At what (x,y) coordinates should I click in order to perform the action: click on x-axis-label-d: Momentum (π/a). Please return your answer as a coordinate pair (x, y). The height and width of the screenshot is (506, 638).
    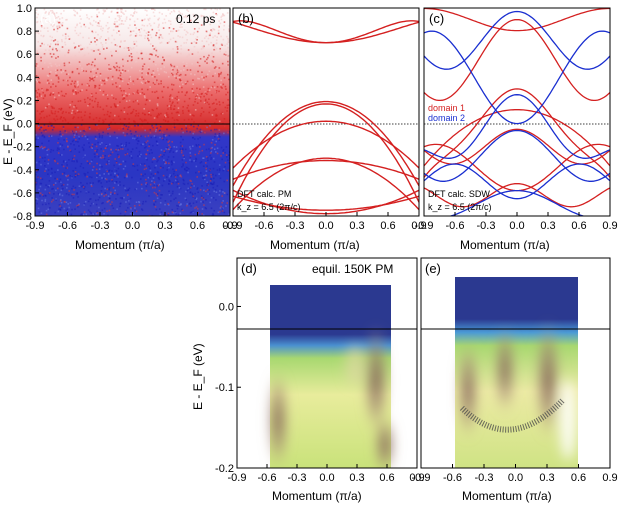
    Looking at the image, I should click on (317, 496).